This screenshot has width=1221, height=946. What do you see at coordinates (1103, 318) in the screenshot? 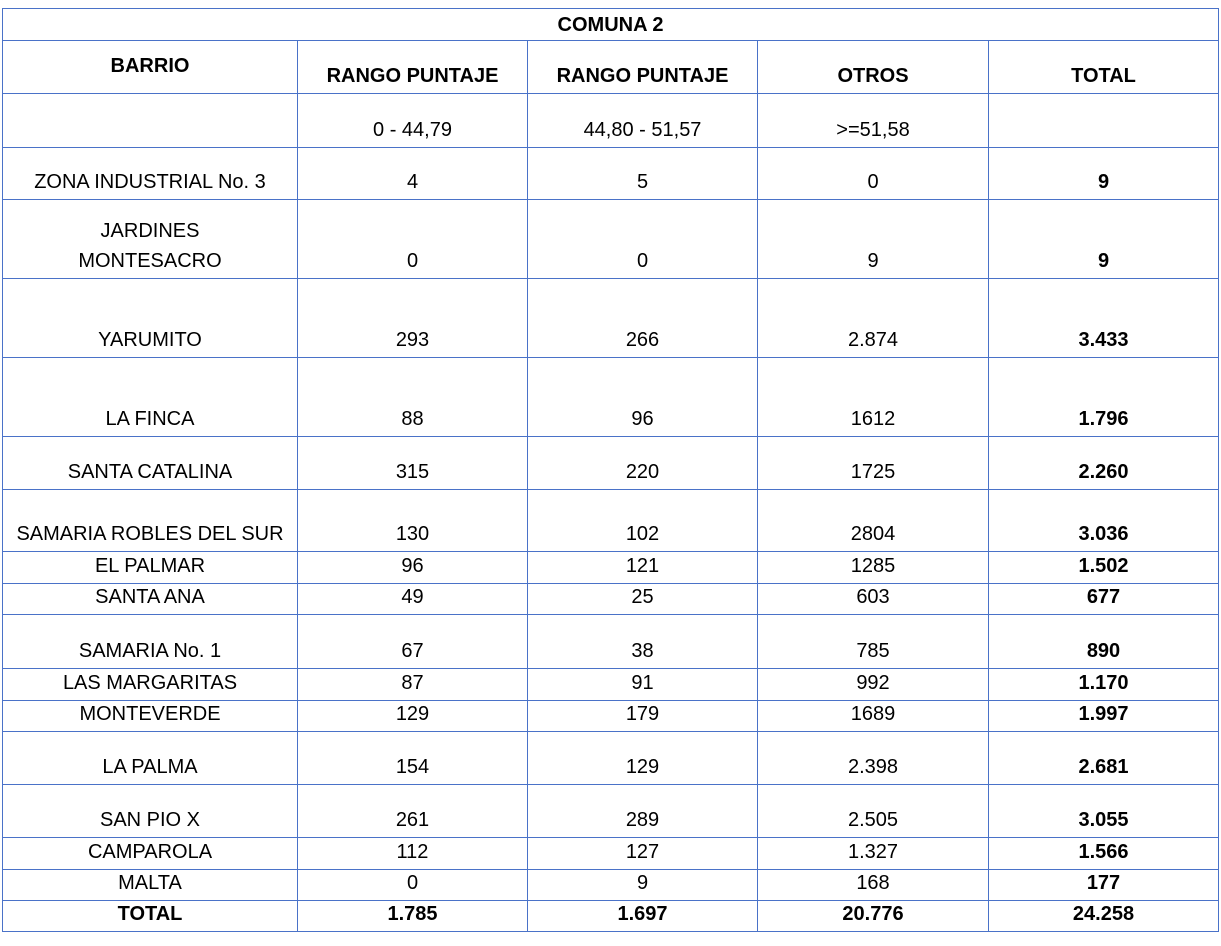
I see `value-cell: 3.433` at bounding box center [1103, 318].